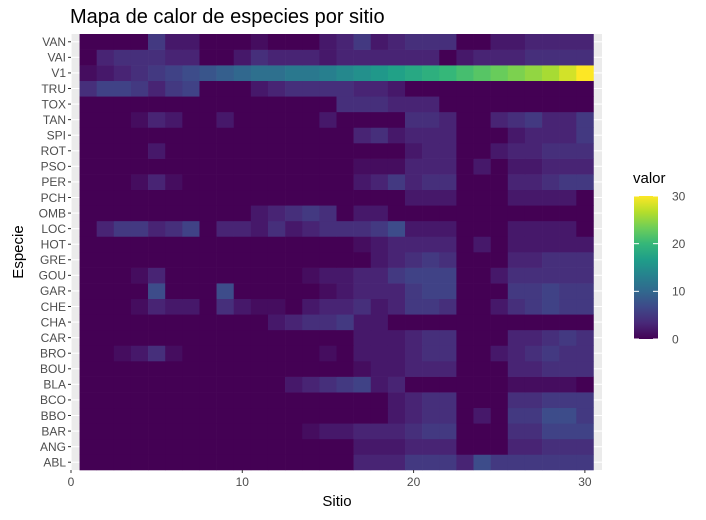  What do you see at coordinates (54, 151) in the screenshot?
I see `y-tick-label: ROT` at bounding box center [54, 151].